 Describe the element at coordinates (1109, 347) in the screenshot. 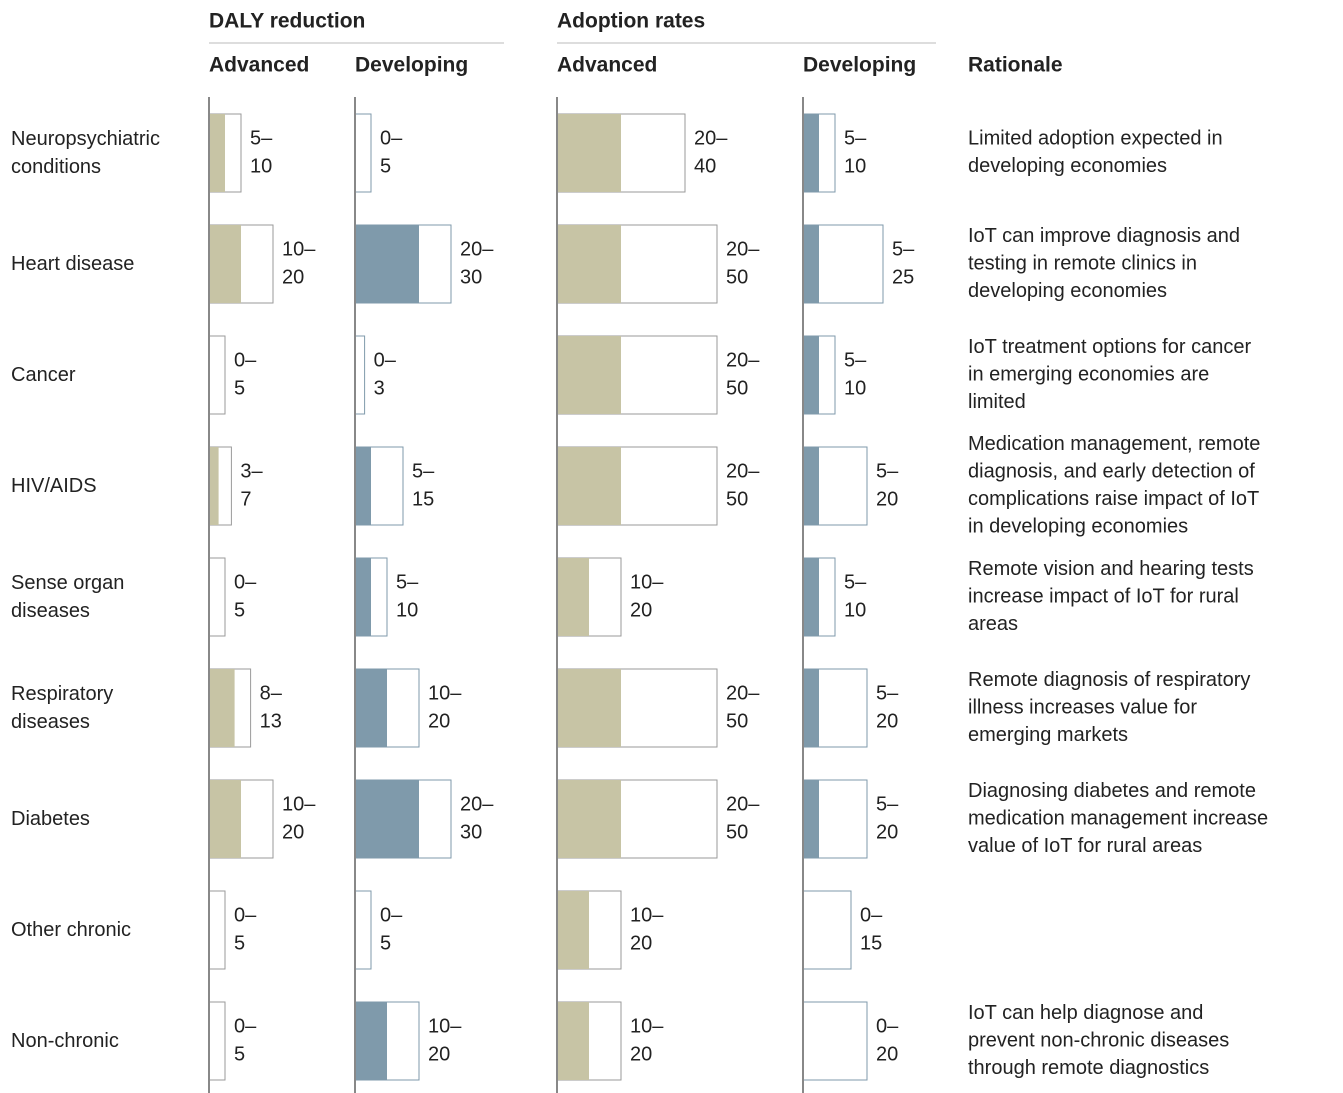

I see `rationale-line: IoT treatment options for cancer` at that location.